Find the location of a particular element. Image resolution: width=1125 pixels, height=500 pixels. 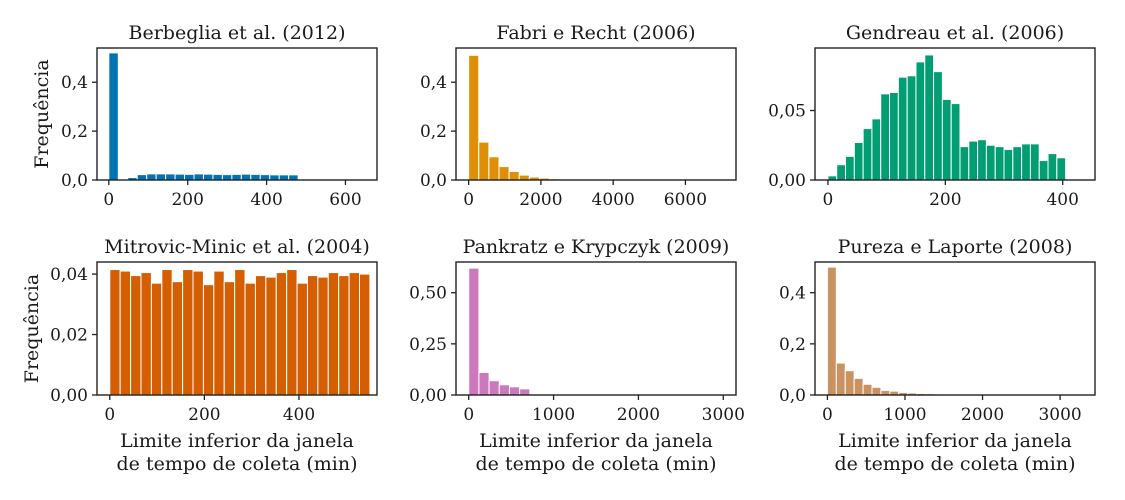

x-tick-label: 4000 is located at coordinates (613, 200).